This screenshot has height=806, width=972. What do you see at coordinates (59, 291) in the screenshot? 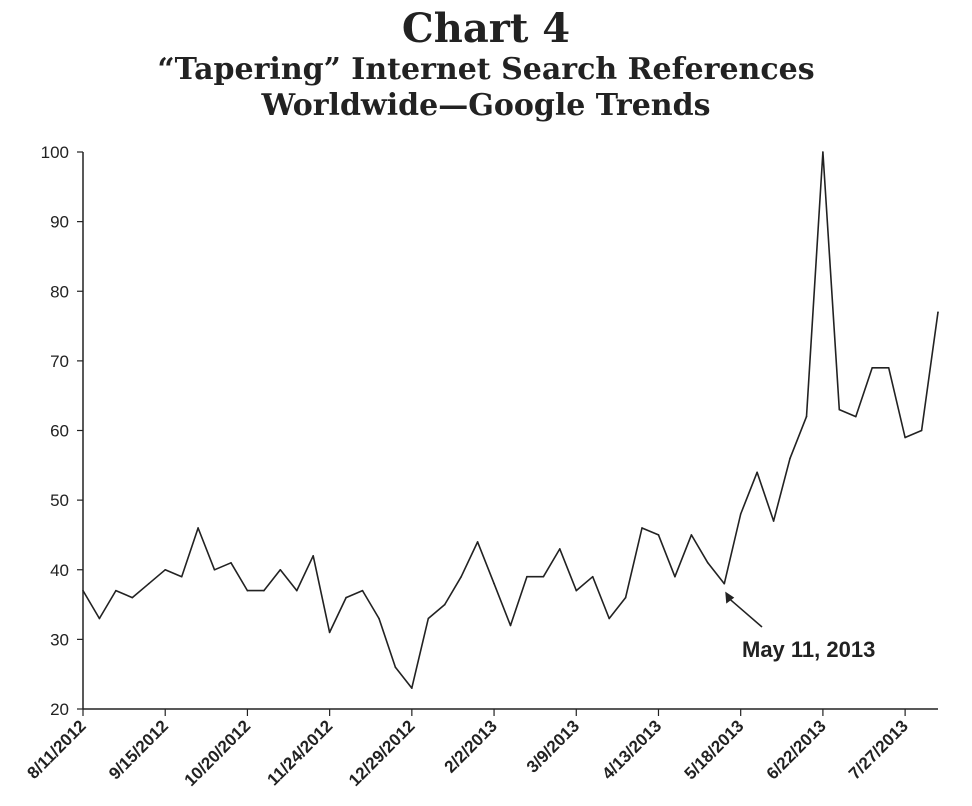
I see `y-tick-label-80: 80` at bounding box center [59, 291].